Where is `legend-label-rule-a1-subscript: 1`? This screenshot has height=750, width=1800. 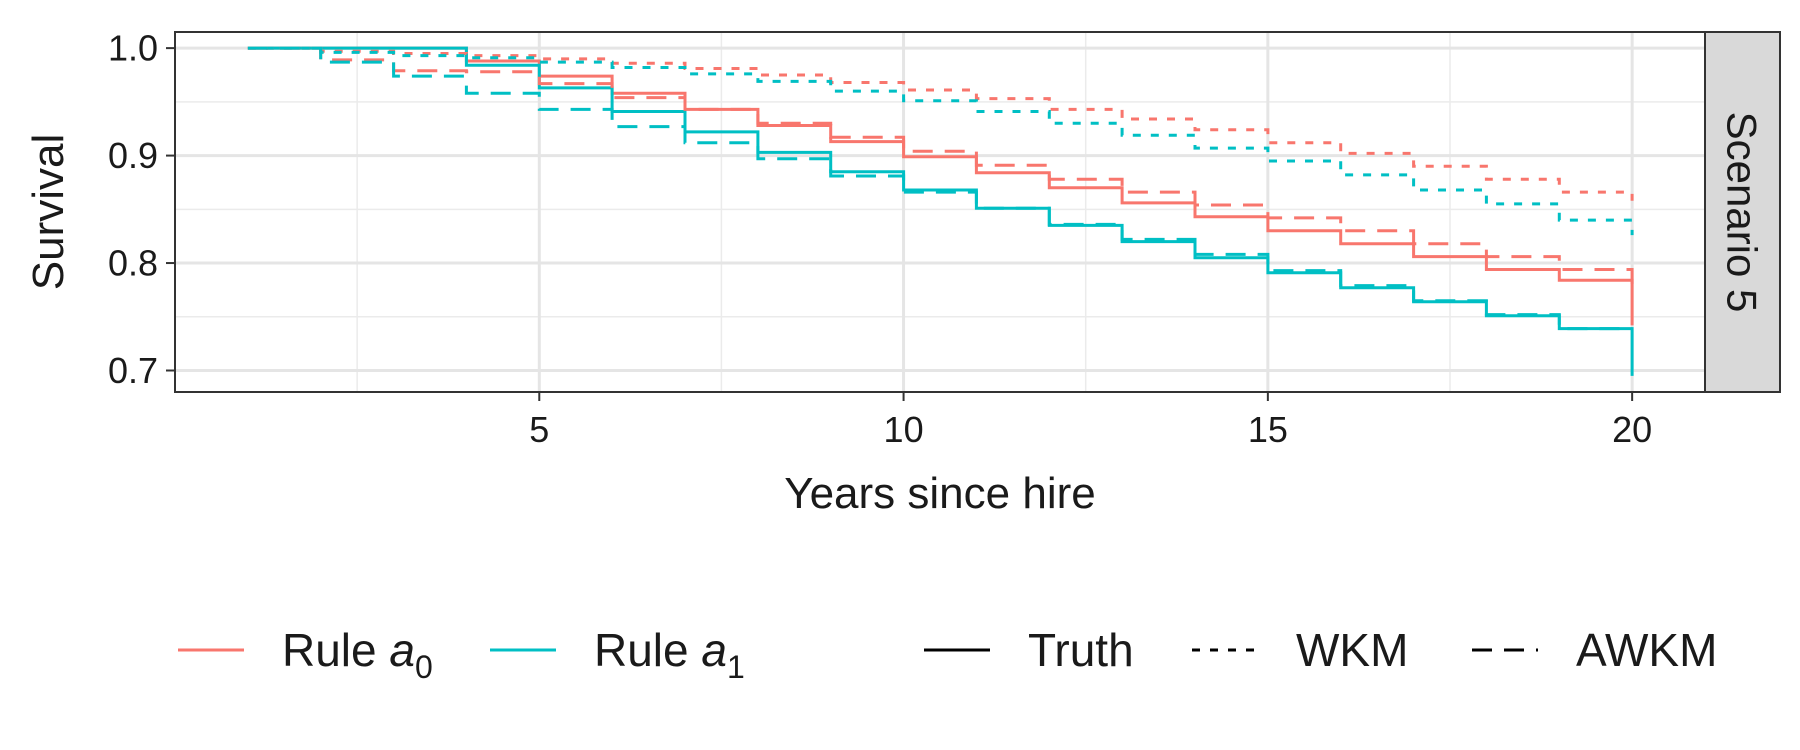 legend-label-rule-a1-subscript: 1 is located at coordinates (736, 667).